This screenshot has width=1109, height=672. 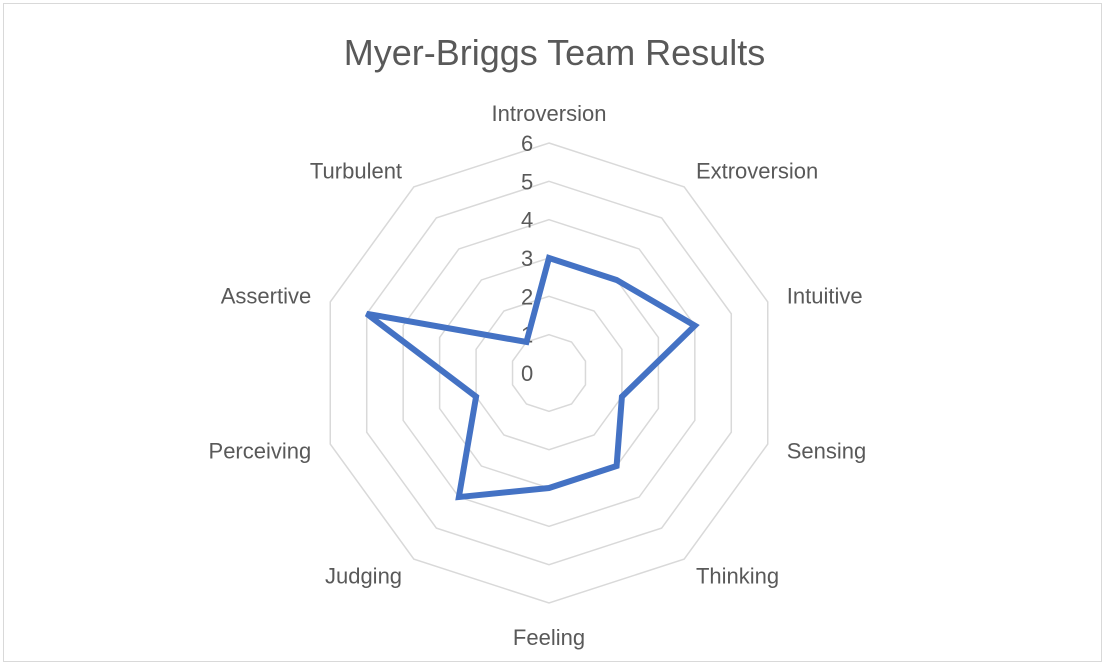 What do you see at coordinates (549, 637) in the screenshot?
I see `category-label-feeling: Feeling` at bounding box center [549, 637].